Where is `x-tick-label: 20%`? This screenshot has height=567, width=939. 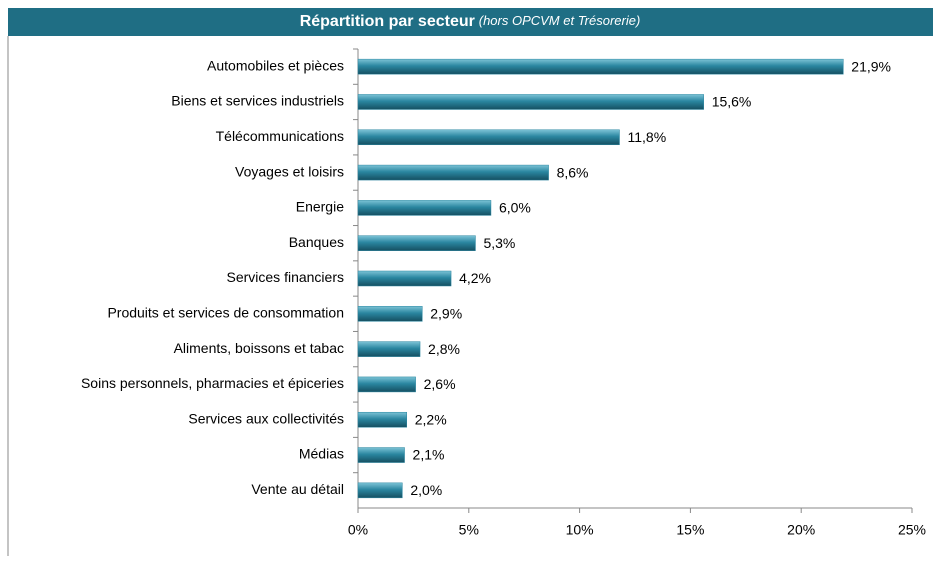
x-tick-label: 20% is located at coordinates (801, 530).